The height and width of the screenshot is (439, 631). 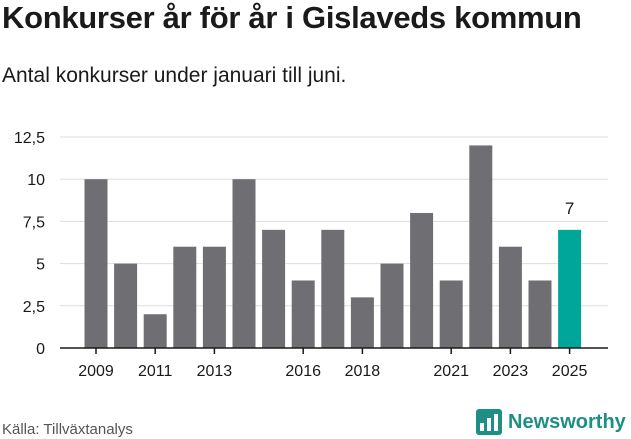 What do you see at coordinates (303, 371) in the screenshot?
I see `x-tick-label: 2016` at bounding box center [303, 371].